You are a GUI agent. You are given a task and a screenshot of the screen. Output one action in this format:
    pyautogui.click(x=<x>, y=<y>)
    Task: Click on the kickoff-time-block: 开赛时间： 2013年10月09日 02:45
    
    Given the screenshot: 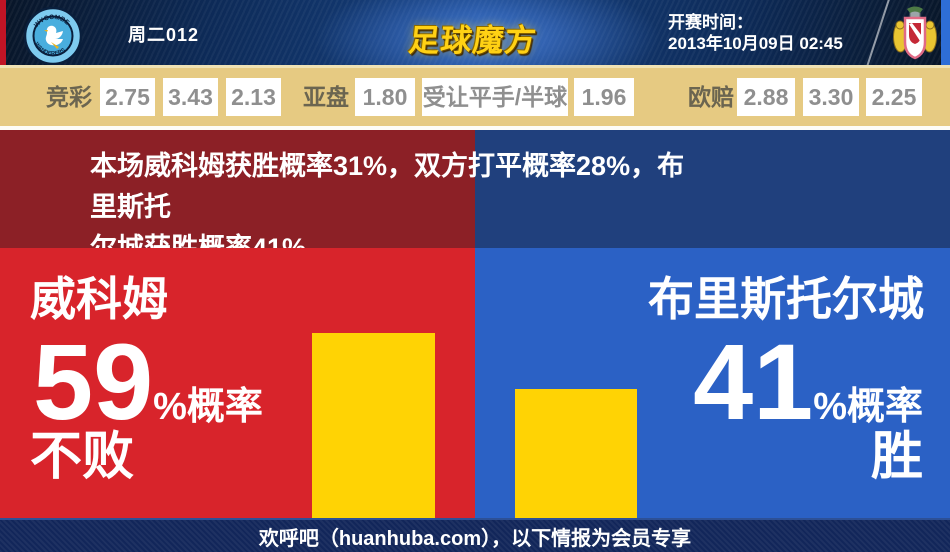 What is the action you would take?
    pyautogui.click(x=755, y=33)
    